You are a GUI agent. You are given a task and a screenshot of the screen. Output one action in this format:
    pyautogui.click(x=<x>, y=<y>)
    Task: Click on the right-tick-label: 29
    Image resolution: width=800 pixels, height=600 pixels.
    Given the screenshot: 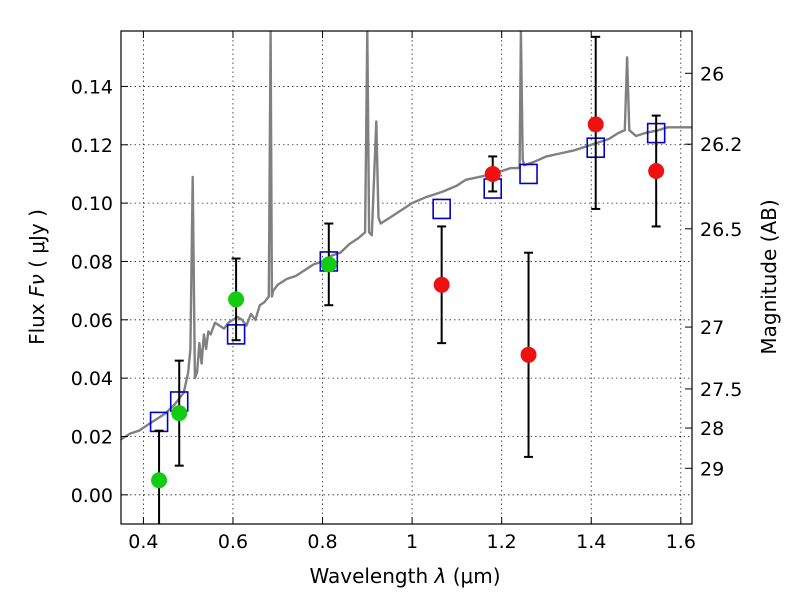 What is the action you would take?
    pyautogui.click(x=712, y=469)
    